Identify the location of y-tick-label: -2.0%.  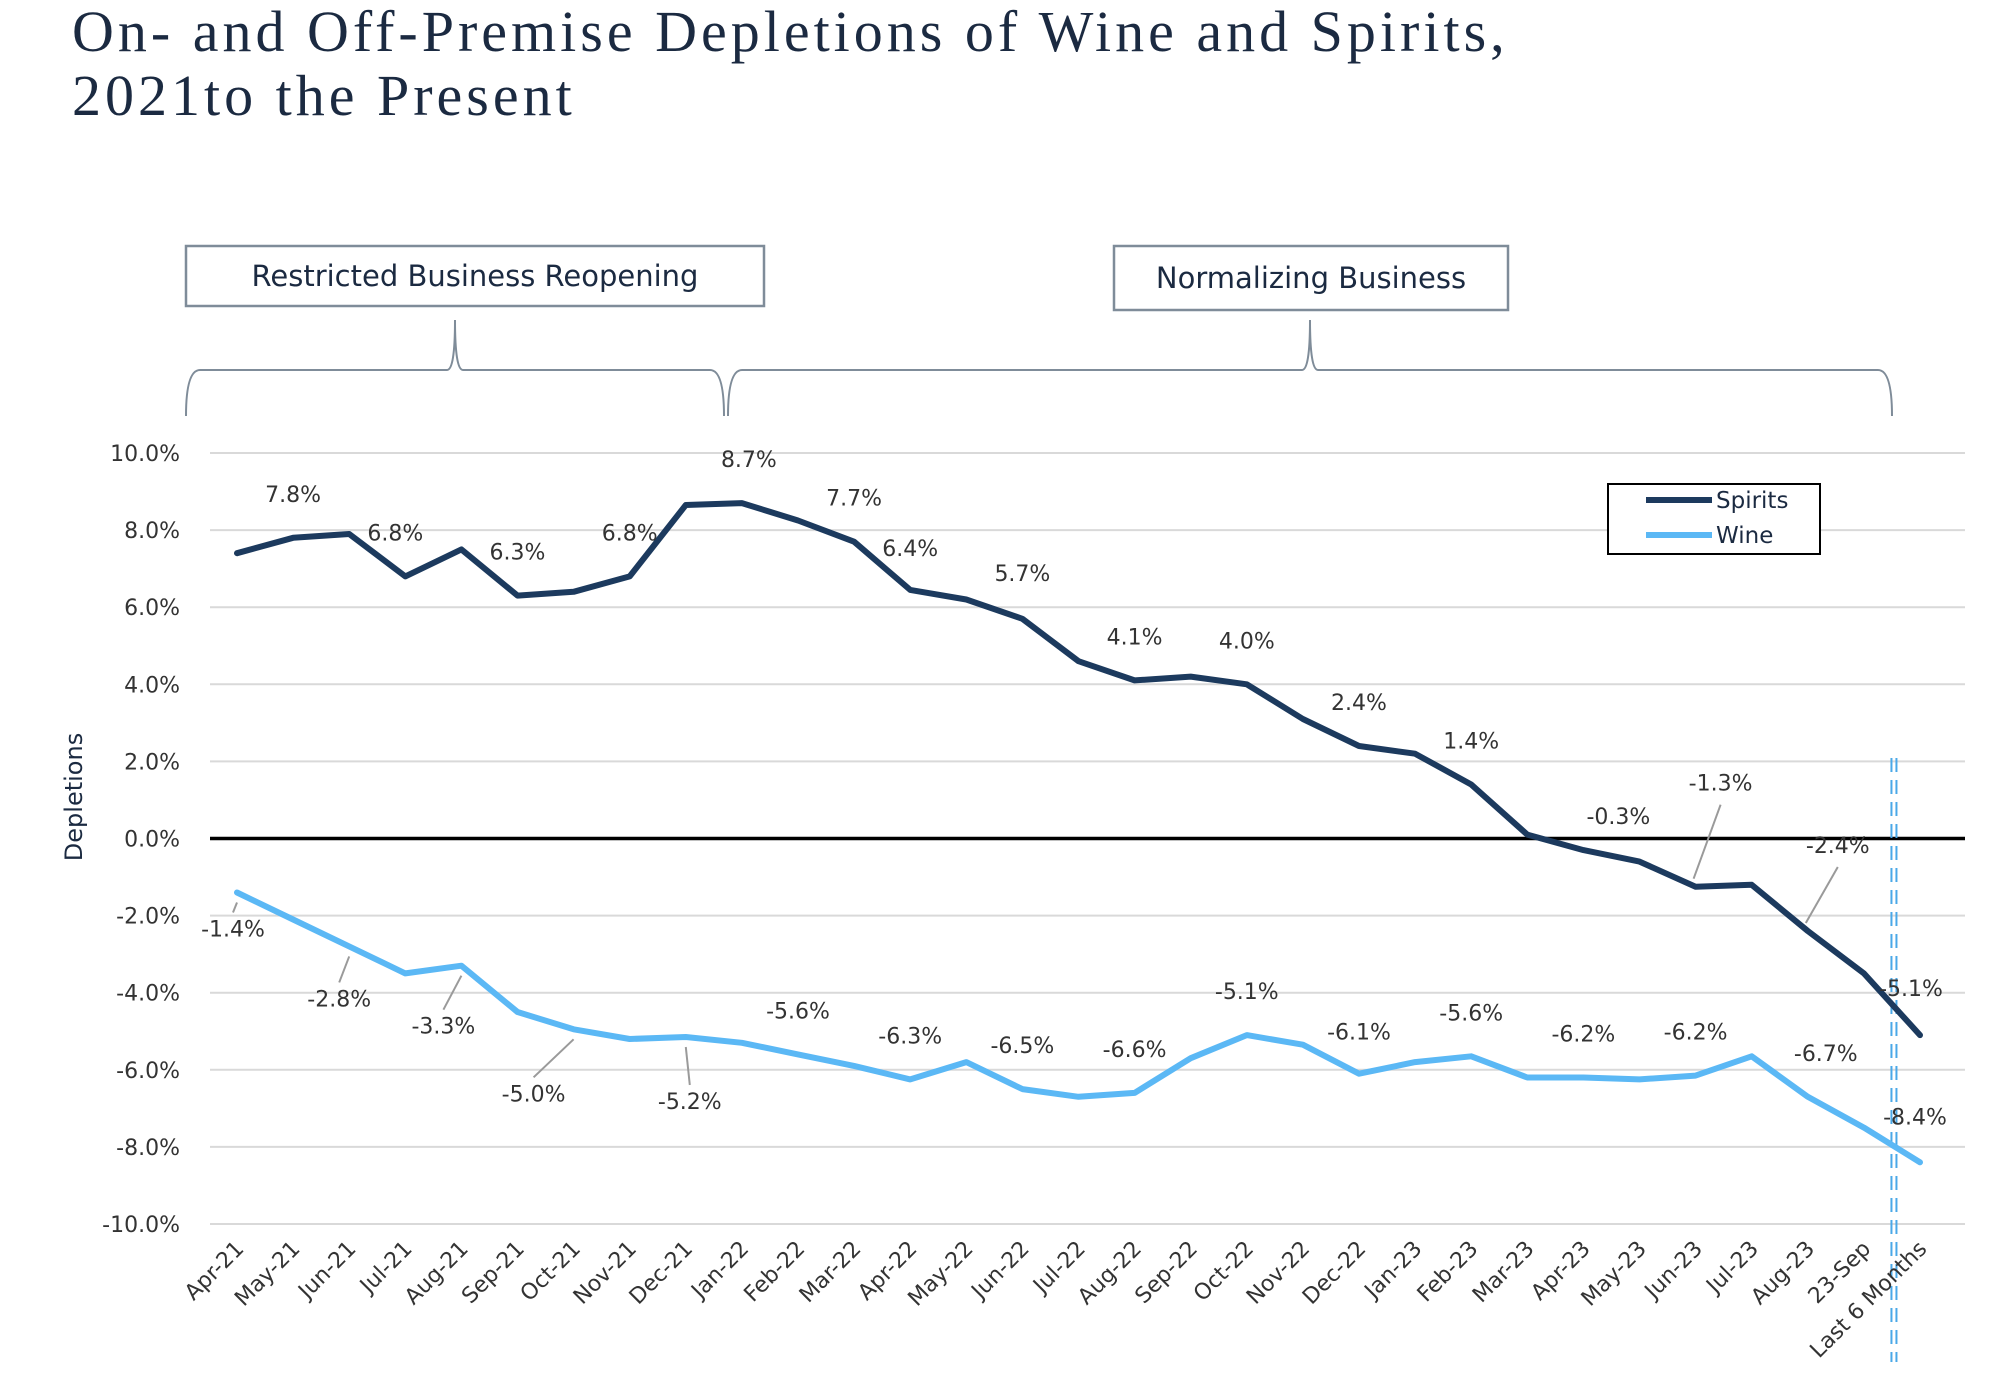
(148, 917).